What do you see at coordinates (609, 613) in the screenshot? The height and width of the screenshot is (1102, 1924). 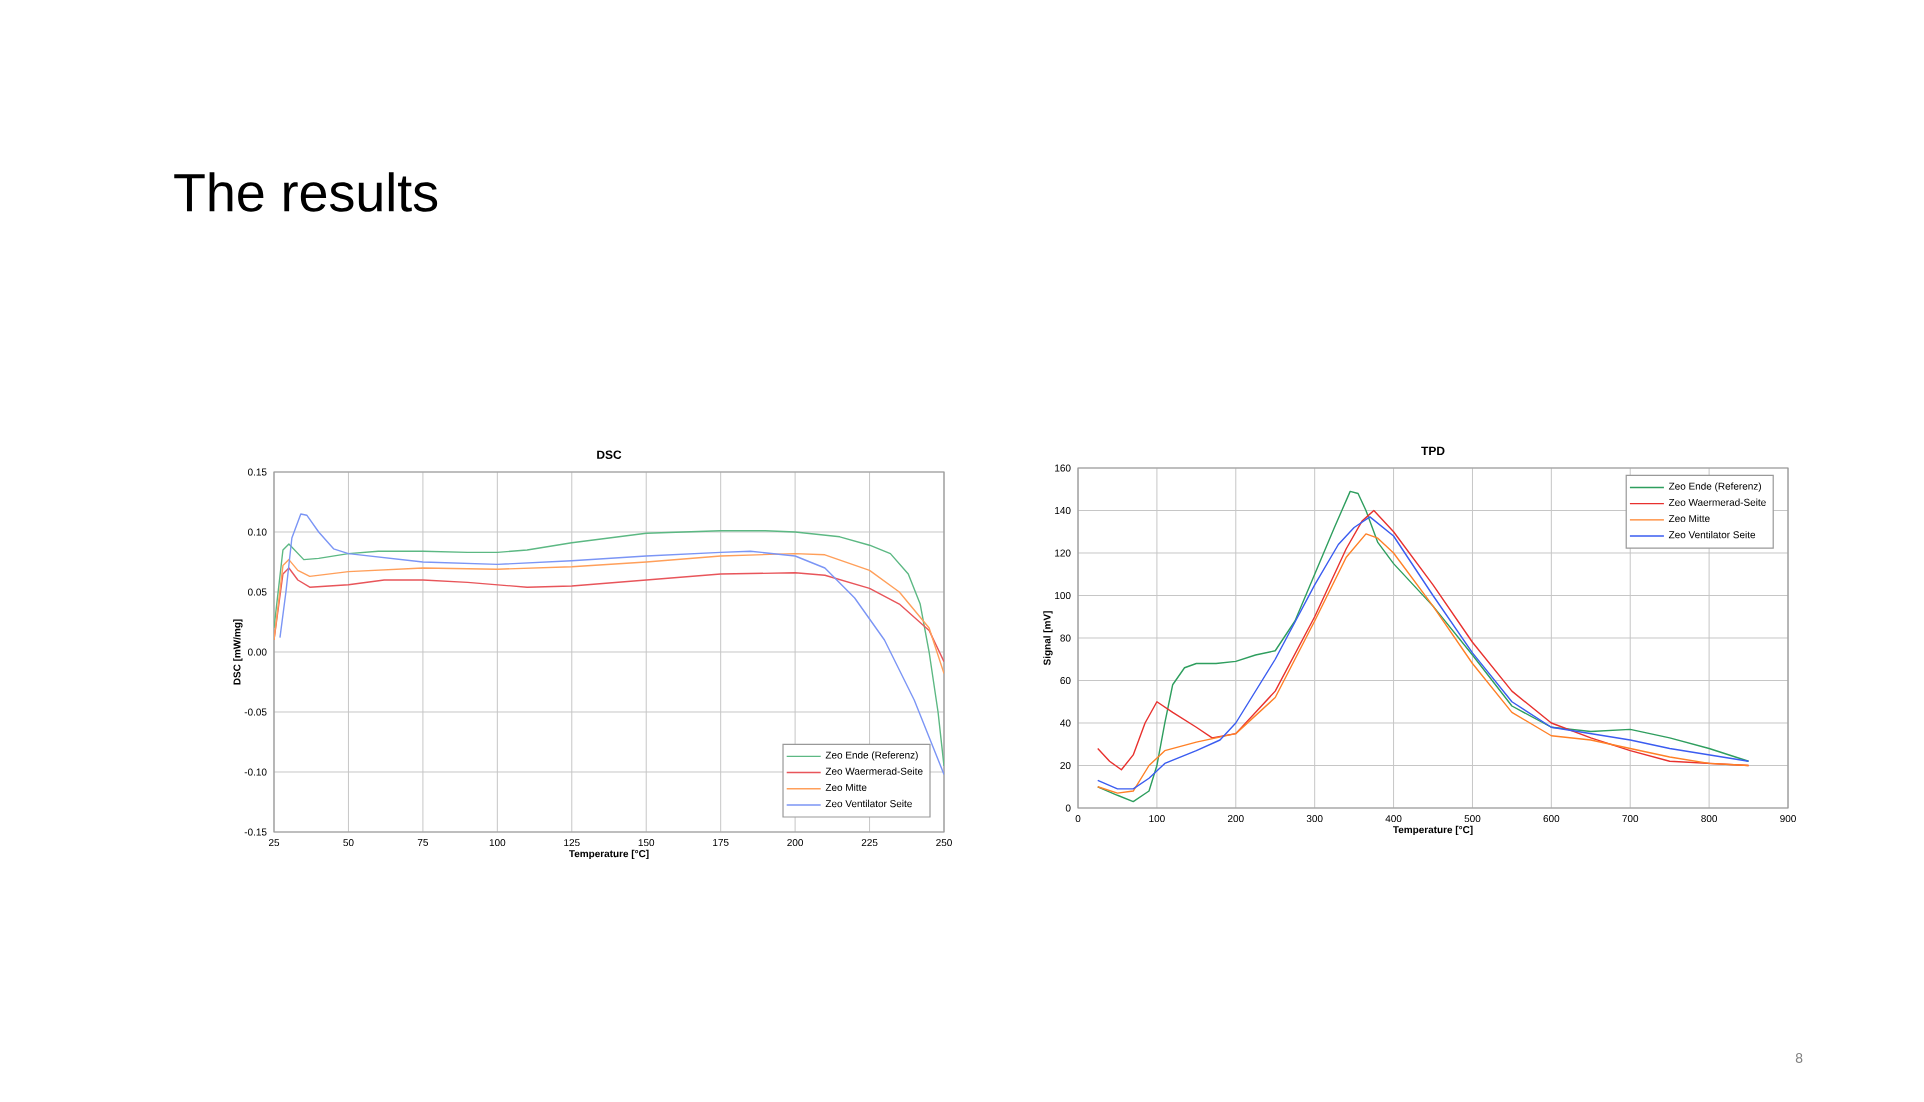 I see `line-series` at bounding box center [609, 613].